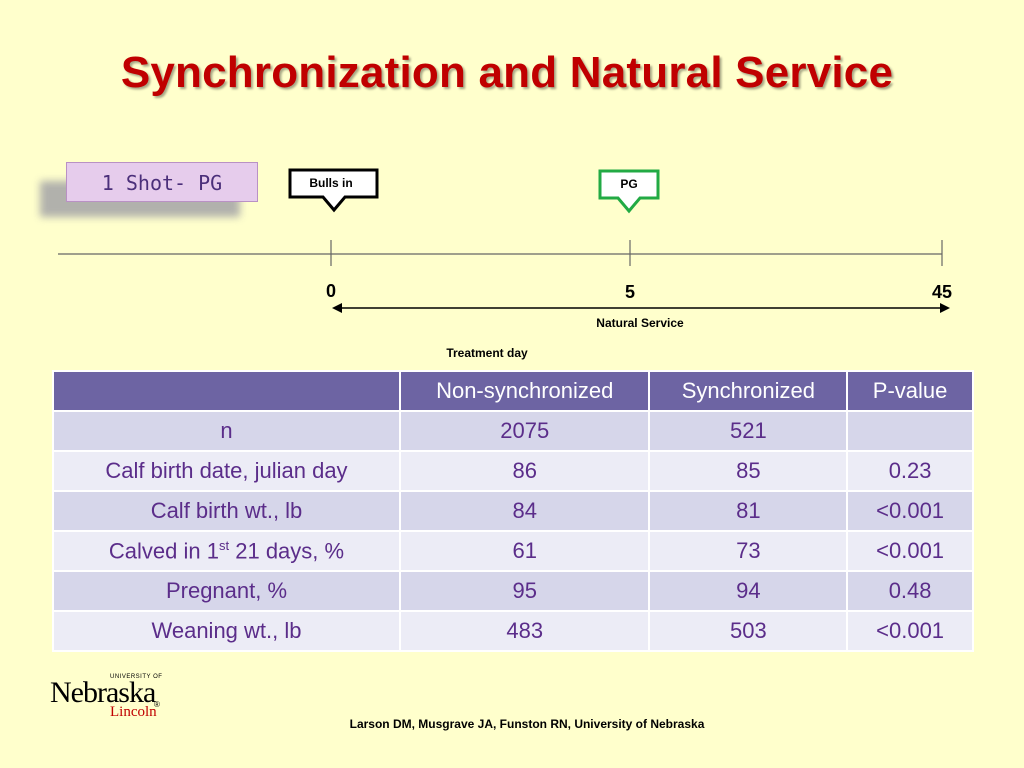  Describe the element at coordinates (910, 471) in the screenshot. I see `p-value: 0.23` at that location.